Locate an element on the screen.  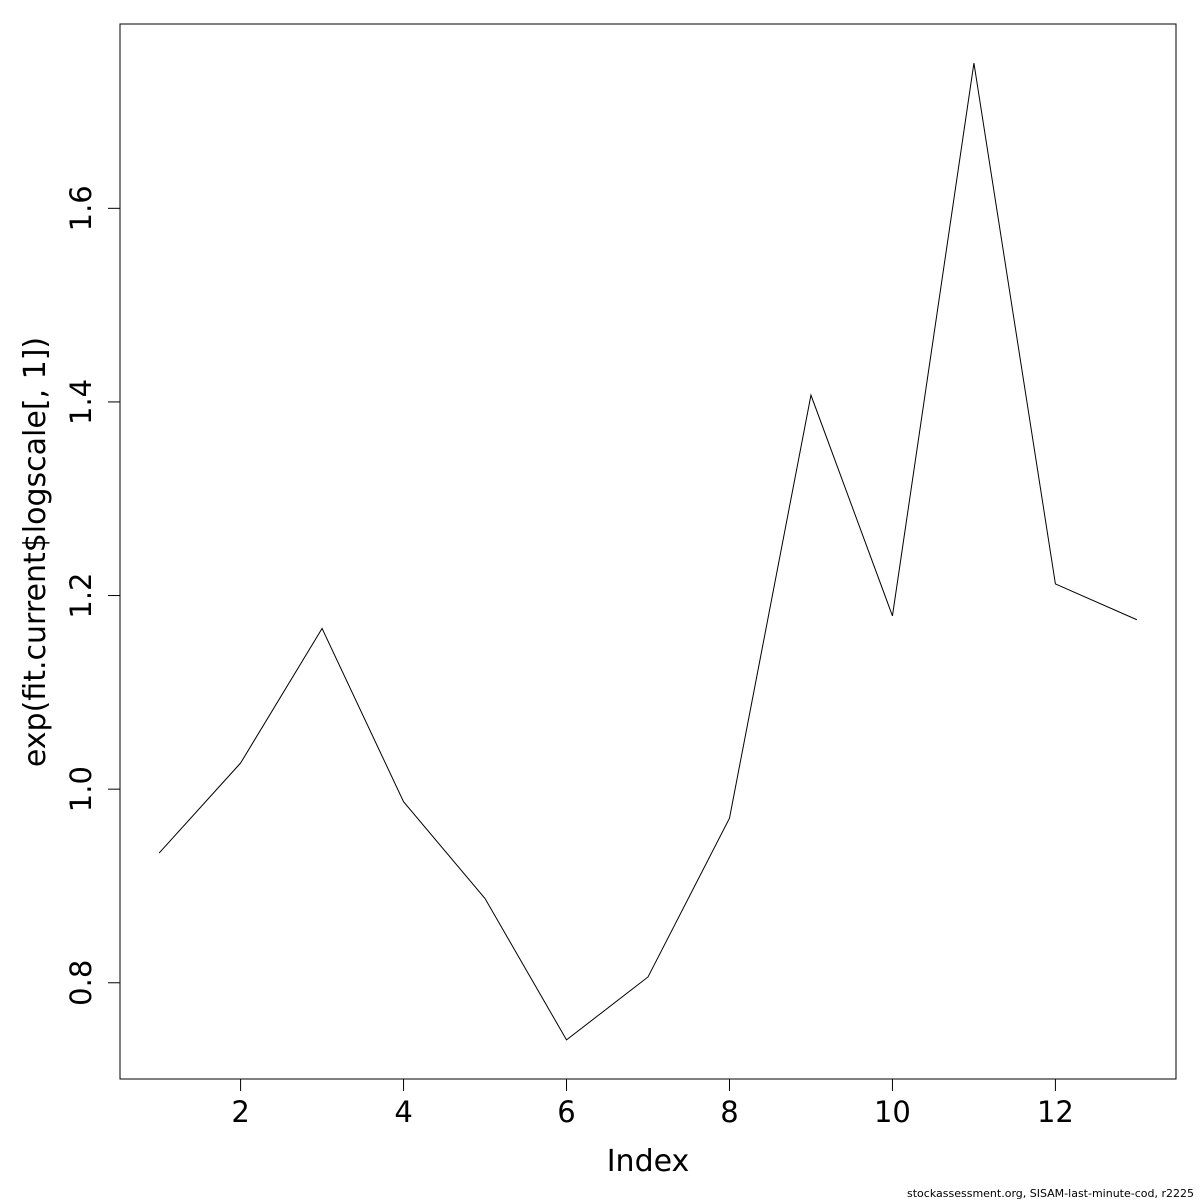
x-tick-label: 4 is located at coordinates (403, 1112).